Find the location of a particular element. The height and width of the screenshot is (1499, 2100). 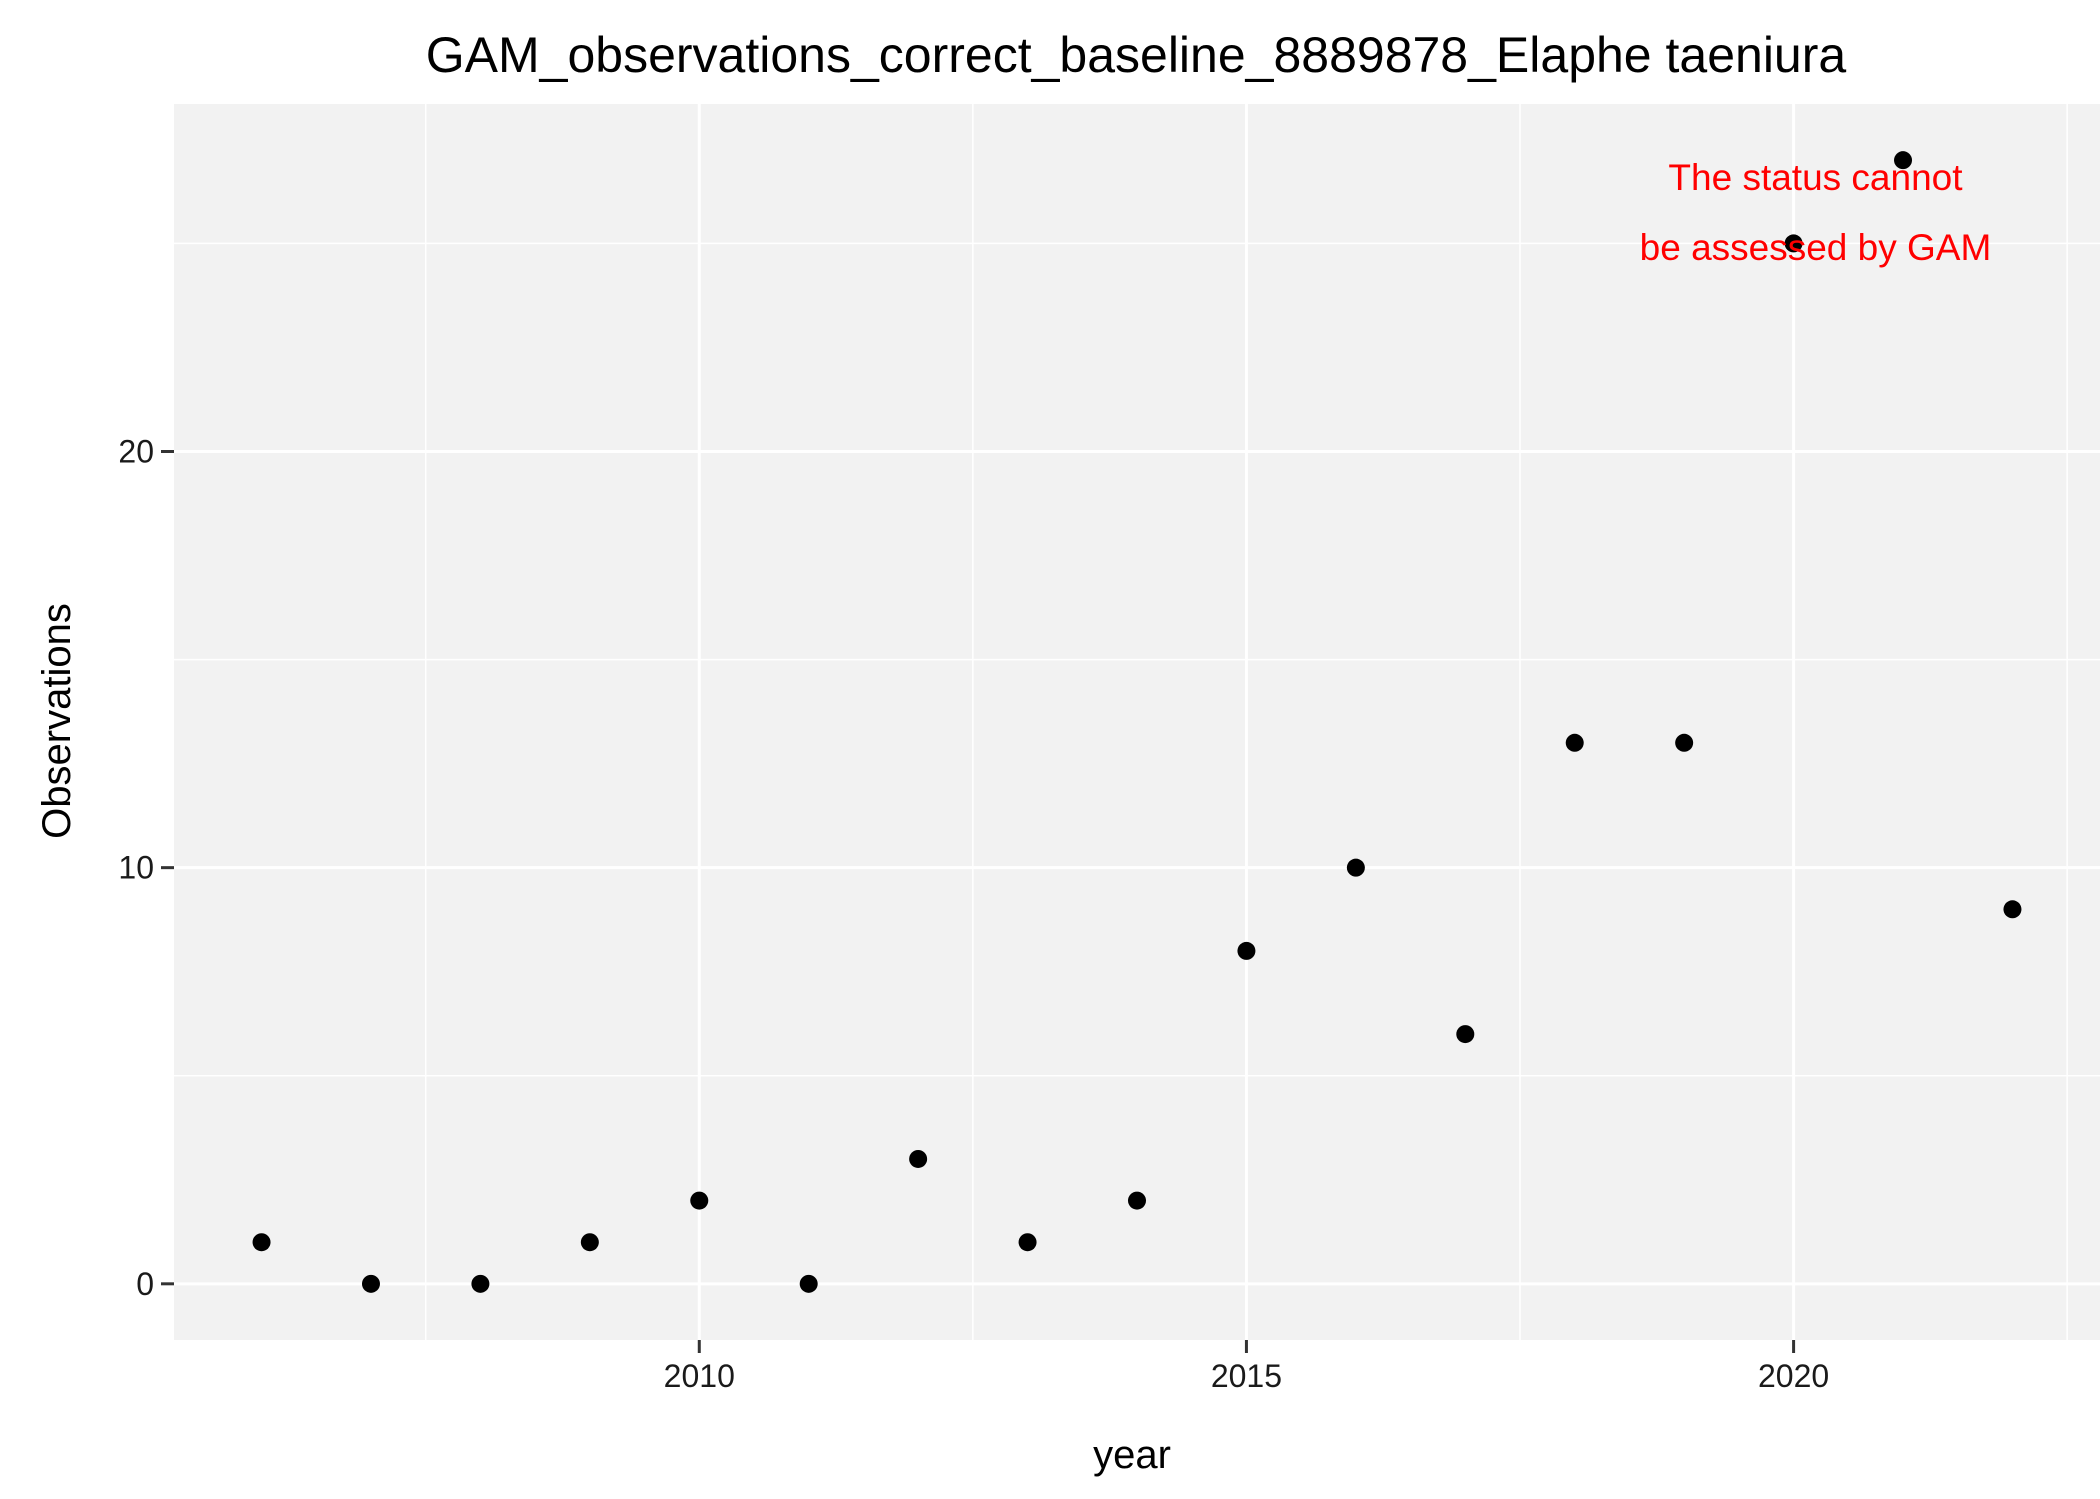

annotation-line: The status cannot is located at coordinates (1815, 177).